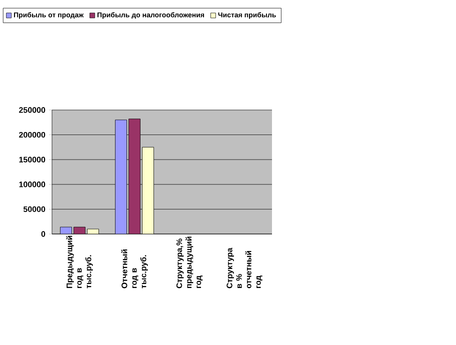  Describe the element at coordinates (32, 110) in the screenshot. I see `y-tick-label: 250000` at that location.